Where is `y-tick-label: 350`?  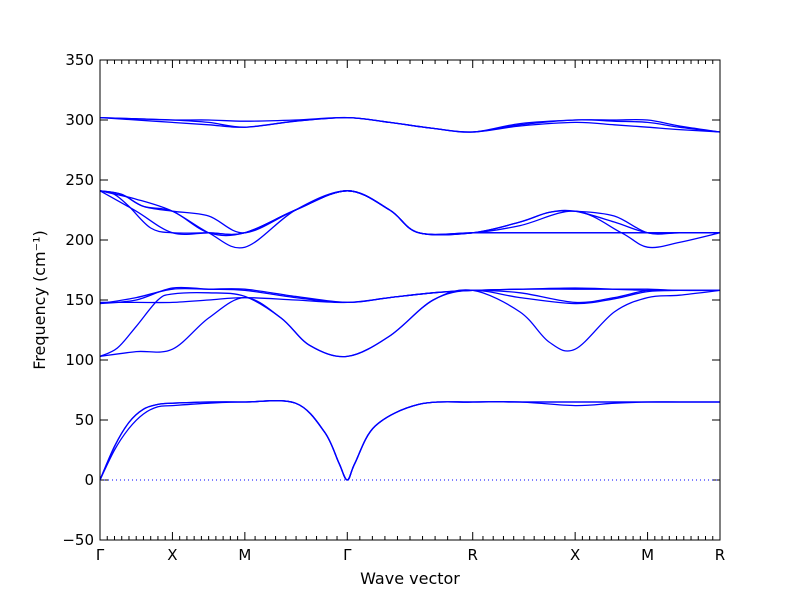
y-tick-label: 350 is located at coordinates (79, 60).